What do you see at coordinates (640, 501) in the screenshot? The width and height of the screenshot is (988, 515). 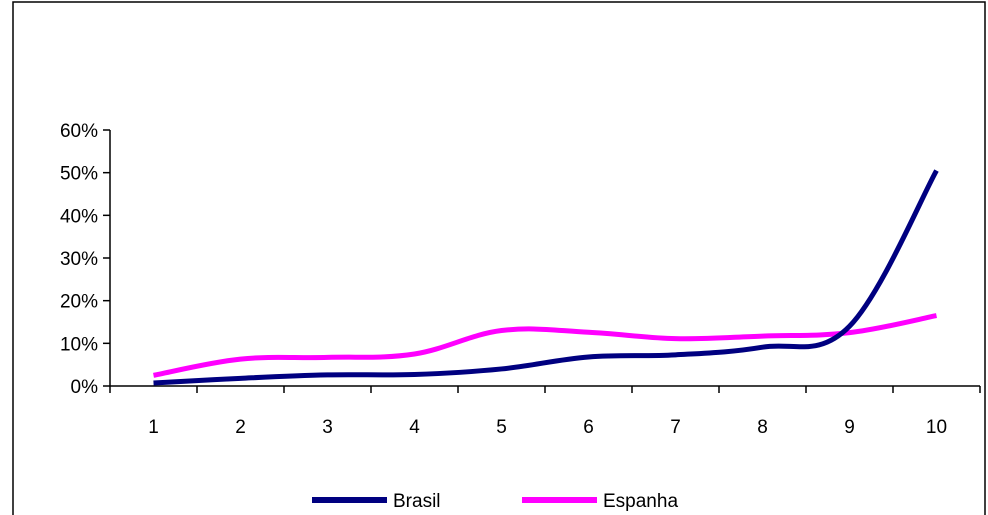 I see `legend-label-espanha: Espanha` at bounding box center [640, 501].